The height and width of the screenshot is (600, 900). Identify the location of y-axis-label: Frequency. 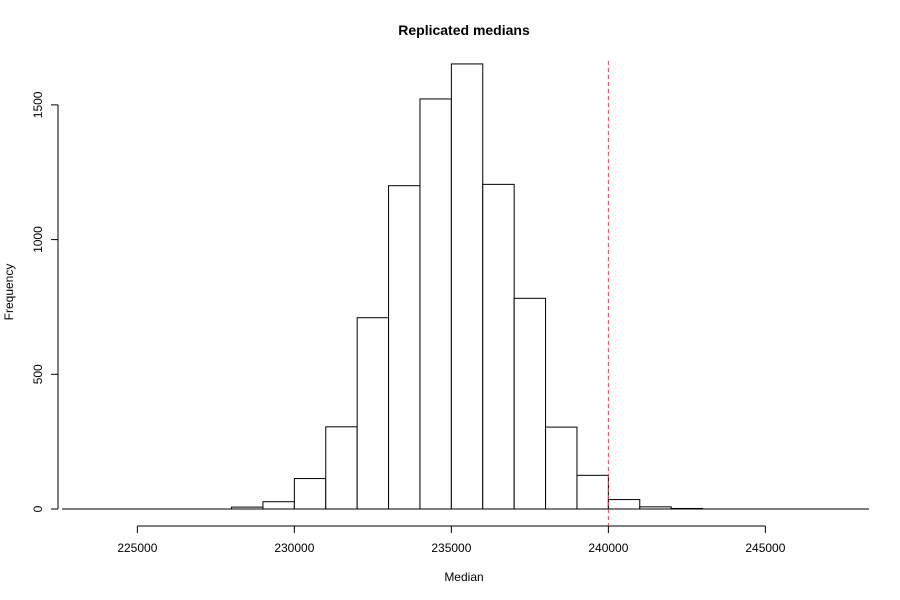
(9, 292).